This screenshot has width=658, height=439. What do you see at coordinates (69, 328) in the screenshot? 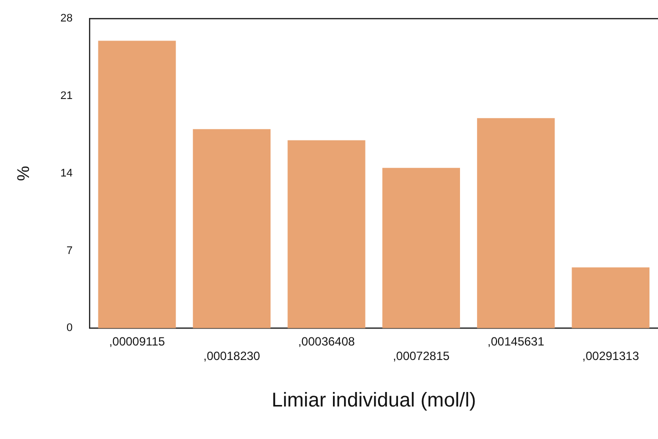
I see `y-tick-label: 0` at bounding box center [69, 328].